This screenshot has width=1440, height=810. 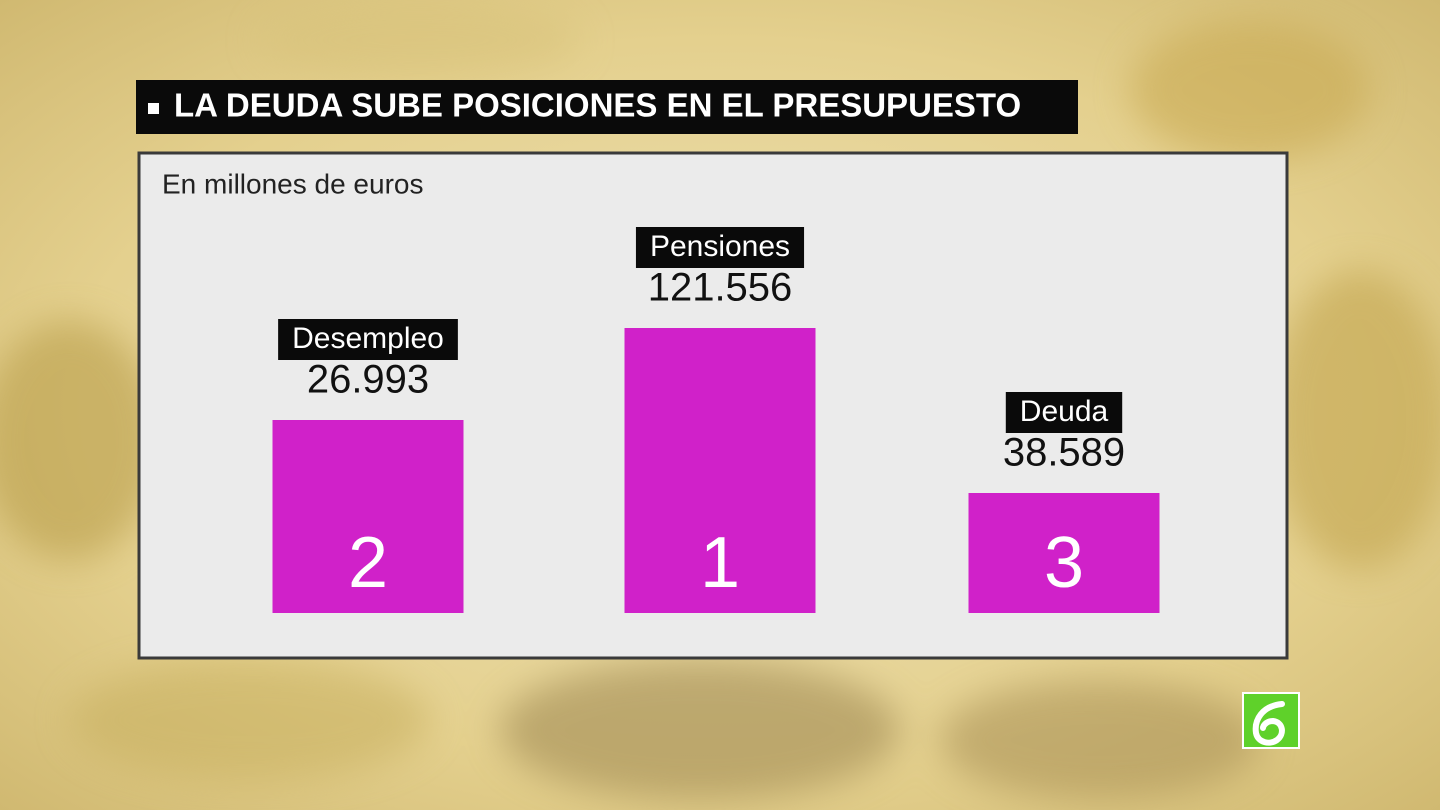 I want to click on category-label: Deuda, so click(x=1064, y=411).